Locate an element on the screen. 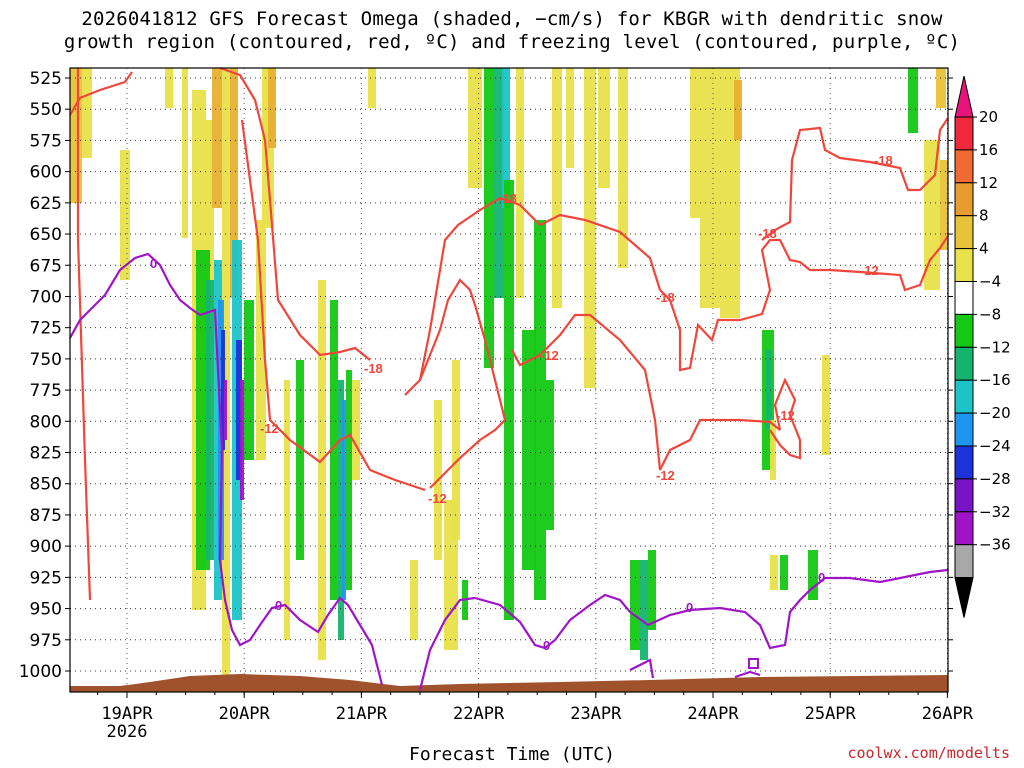 This screenshot has height=768, width=1024. y-tick-label-575: 575 is located at coordinates (46, 141).